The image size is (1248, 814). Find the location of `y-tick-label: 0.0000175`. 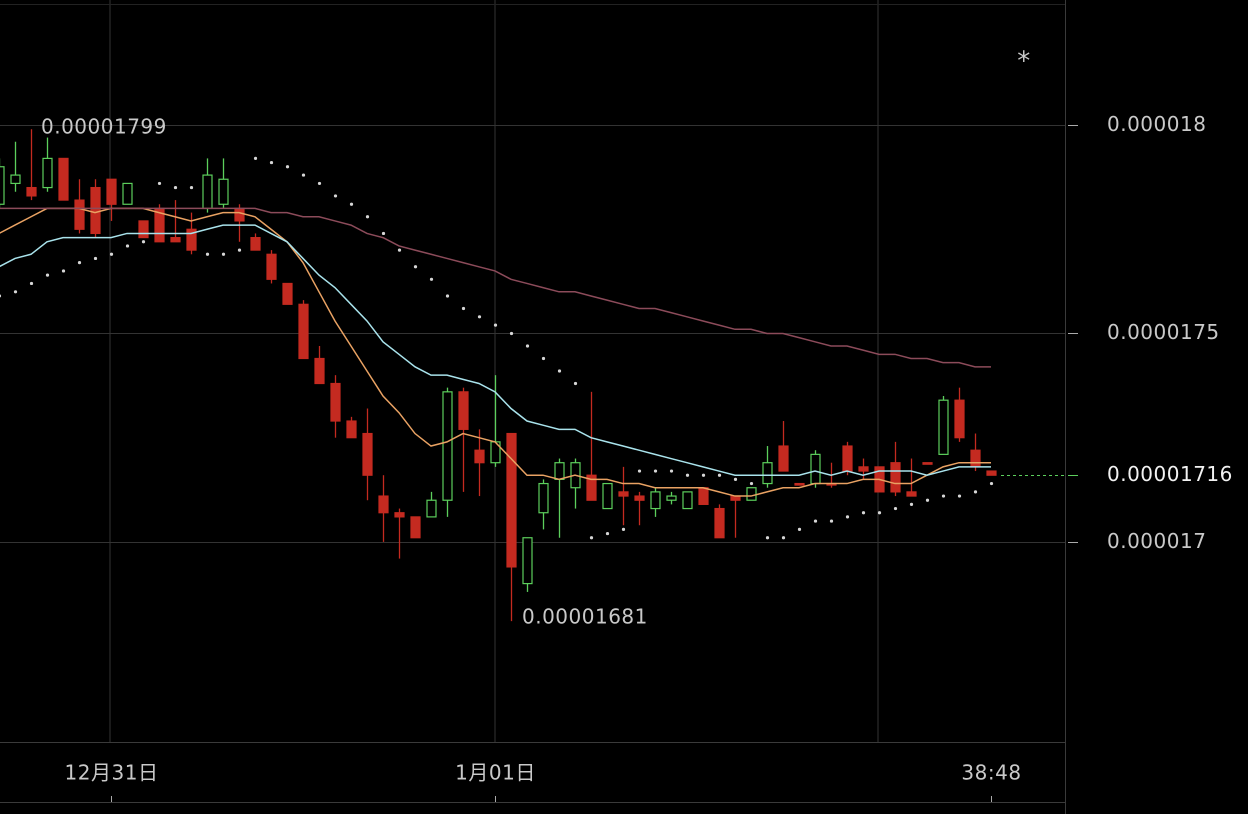

y-tick-label: 0.0000175 is located at coordinates (1163, 332).